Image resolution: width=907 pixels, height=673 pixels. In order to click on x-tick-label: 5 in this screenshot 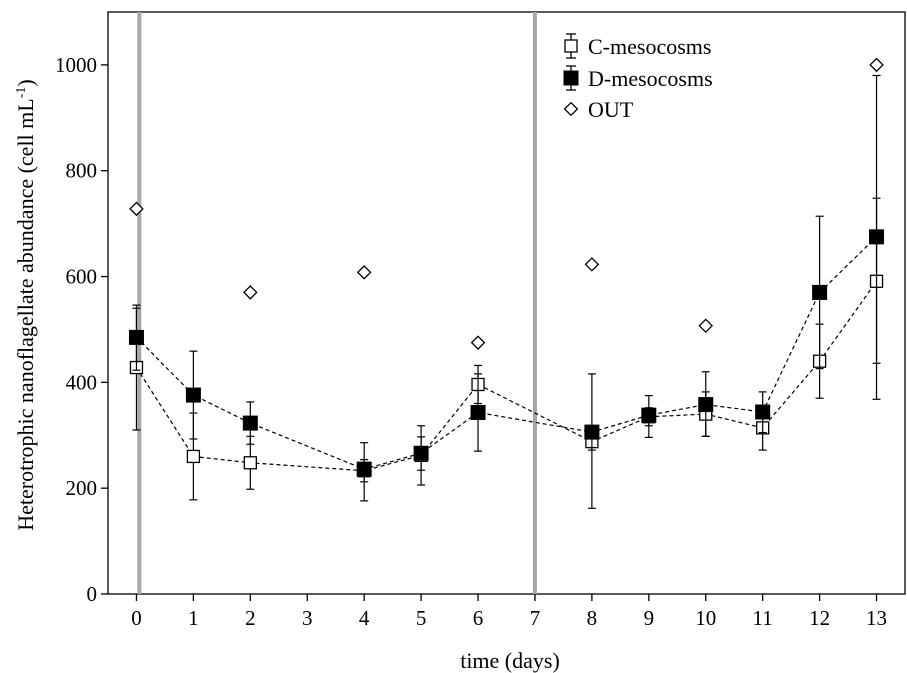, I will do `click(421, 618)`.